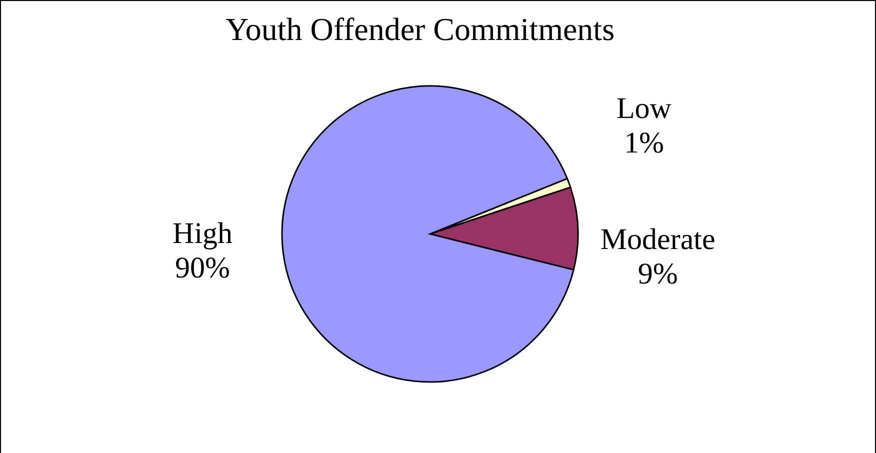 Image resolution: width=876 pixels, height=453 pixels. I want to click on slice-label: Low, so click(644, 108).